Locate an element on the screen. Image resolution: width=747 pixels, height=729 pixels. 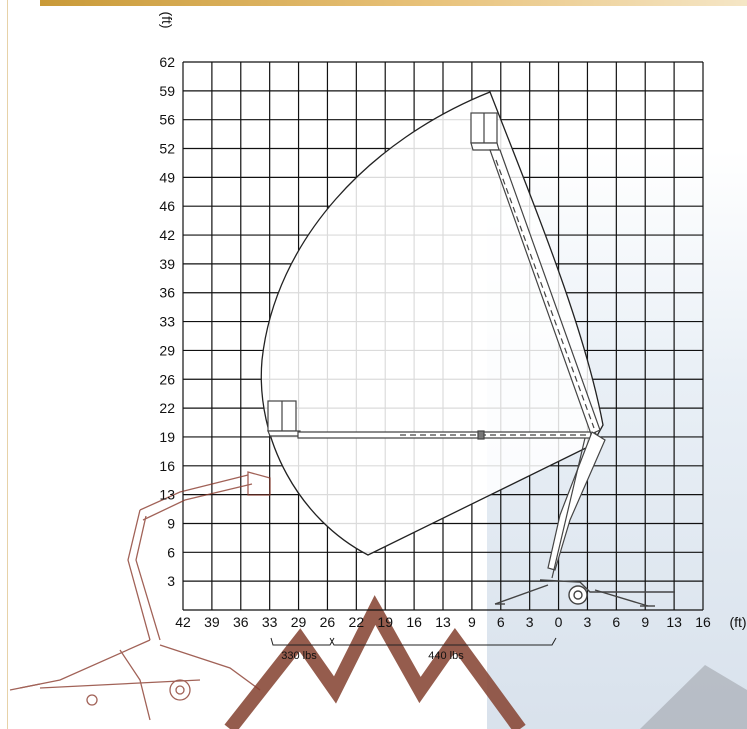
y-tick-label: 16 is located at coordinates (167, 466).